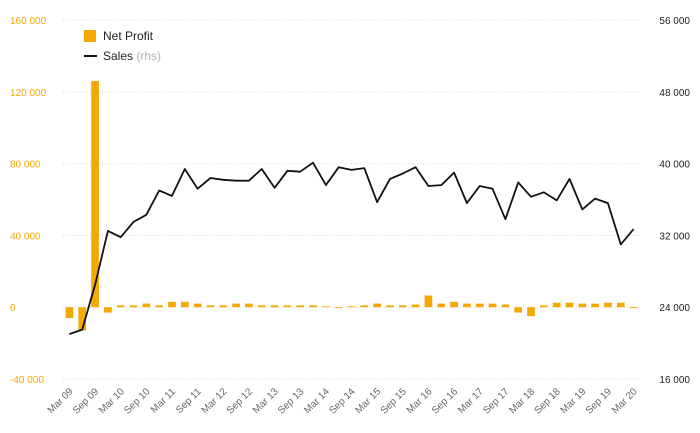 The width and height of the screenshot is (700, 433). I want to click on left-tick-label: 120 000, so click(28, 93).